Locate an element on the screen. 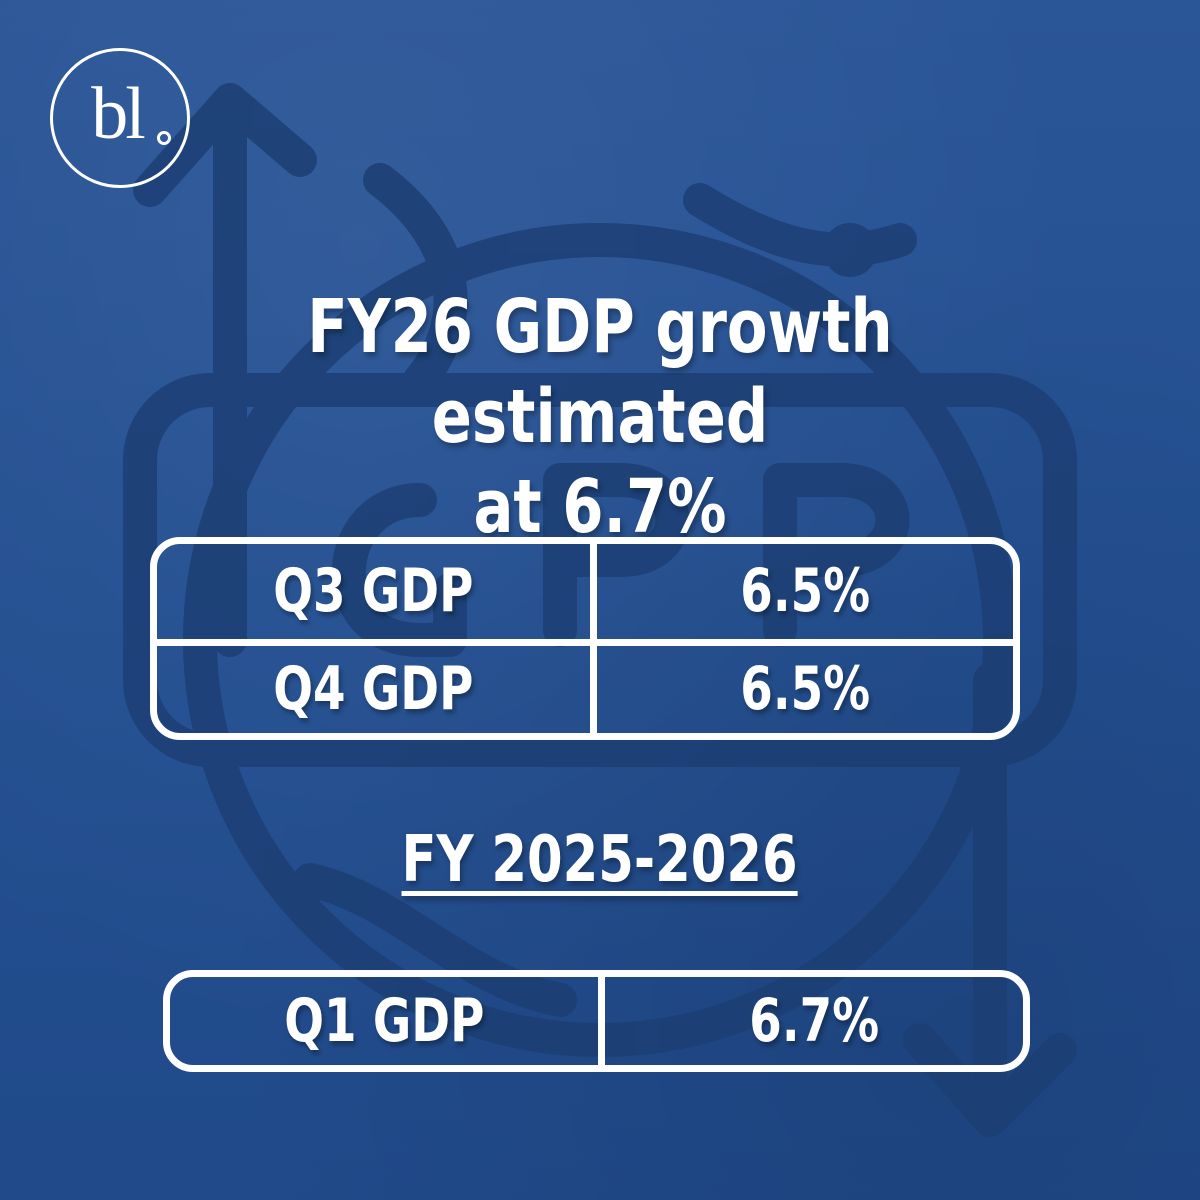 The height and width of the screenshot is (1200, 1200). logo-text: bl is located at coordinates (118, 114).